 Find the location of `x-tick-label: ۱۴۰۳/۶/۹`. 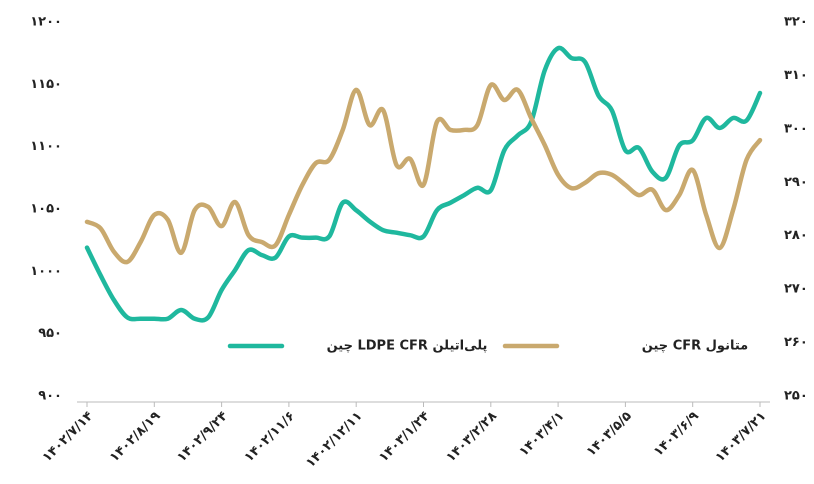

x-tick-label: ۱۴۰۳/۶/۹ is located at coordinates (676, 434).